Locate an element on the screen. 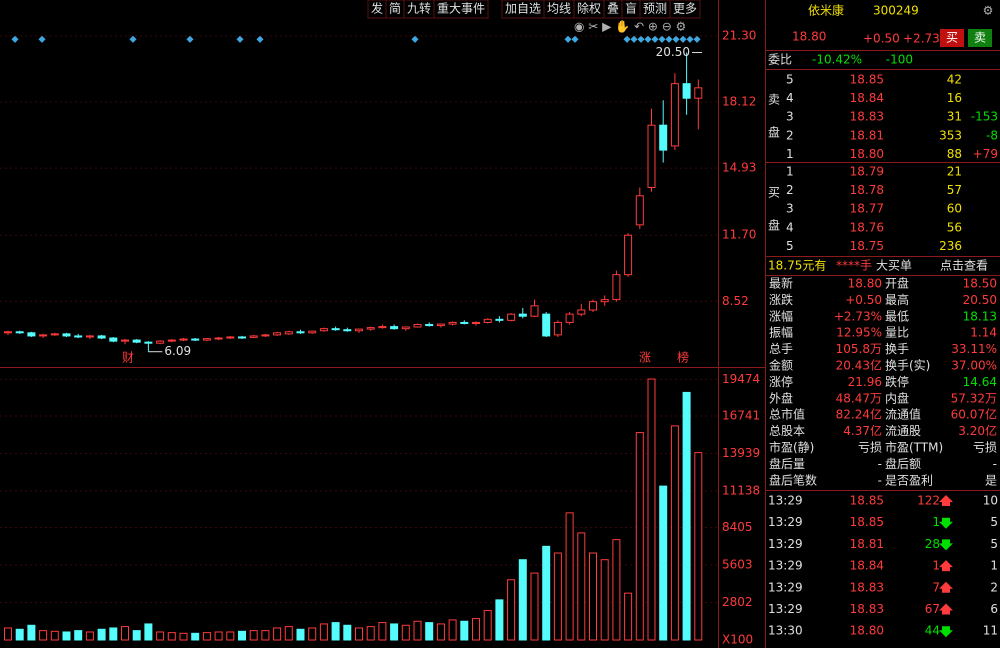 Image resolution: width=1000 pixels, height=648 pixels. toolbar-label: 简 is located at coordinates (395, 9).